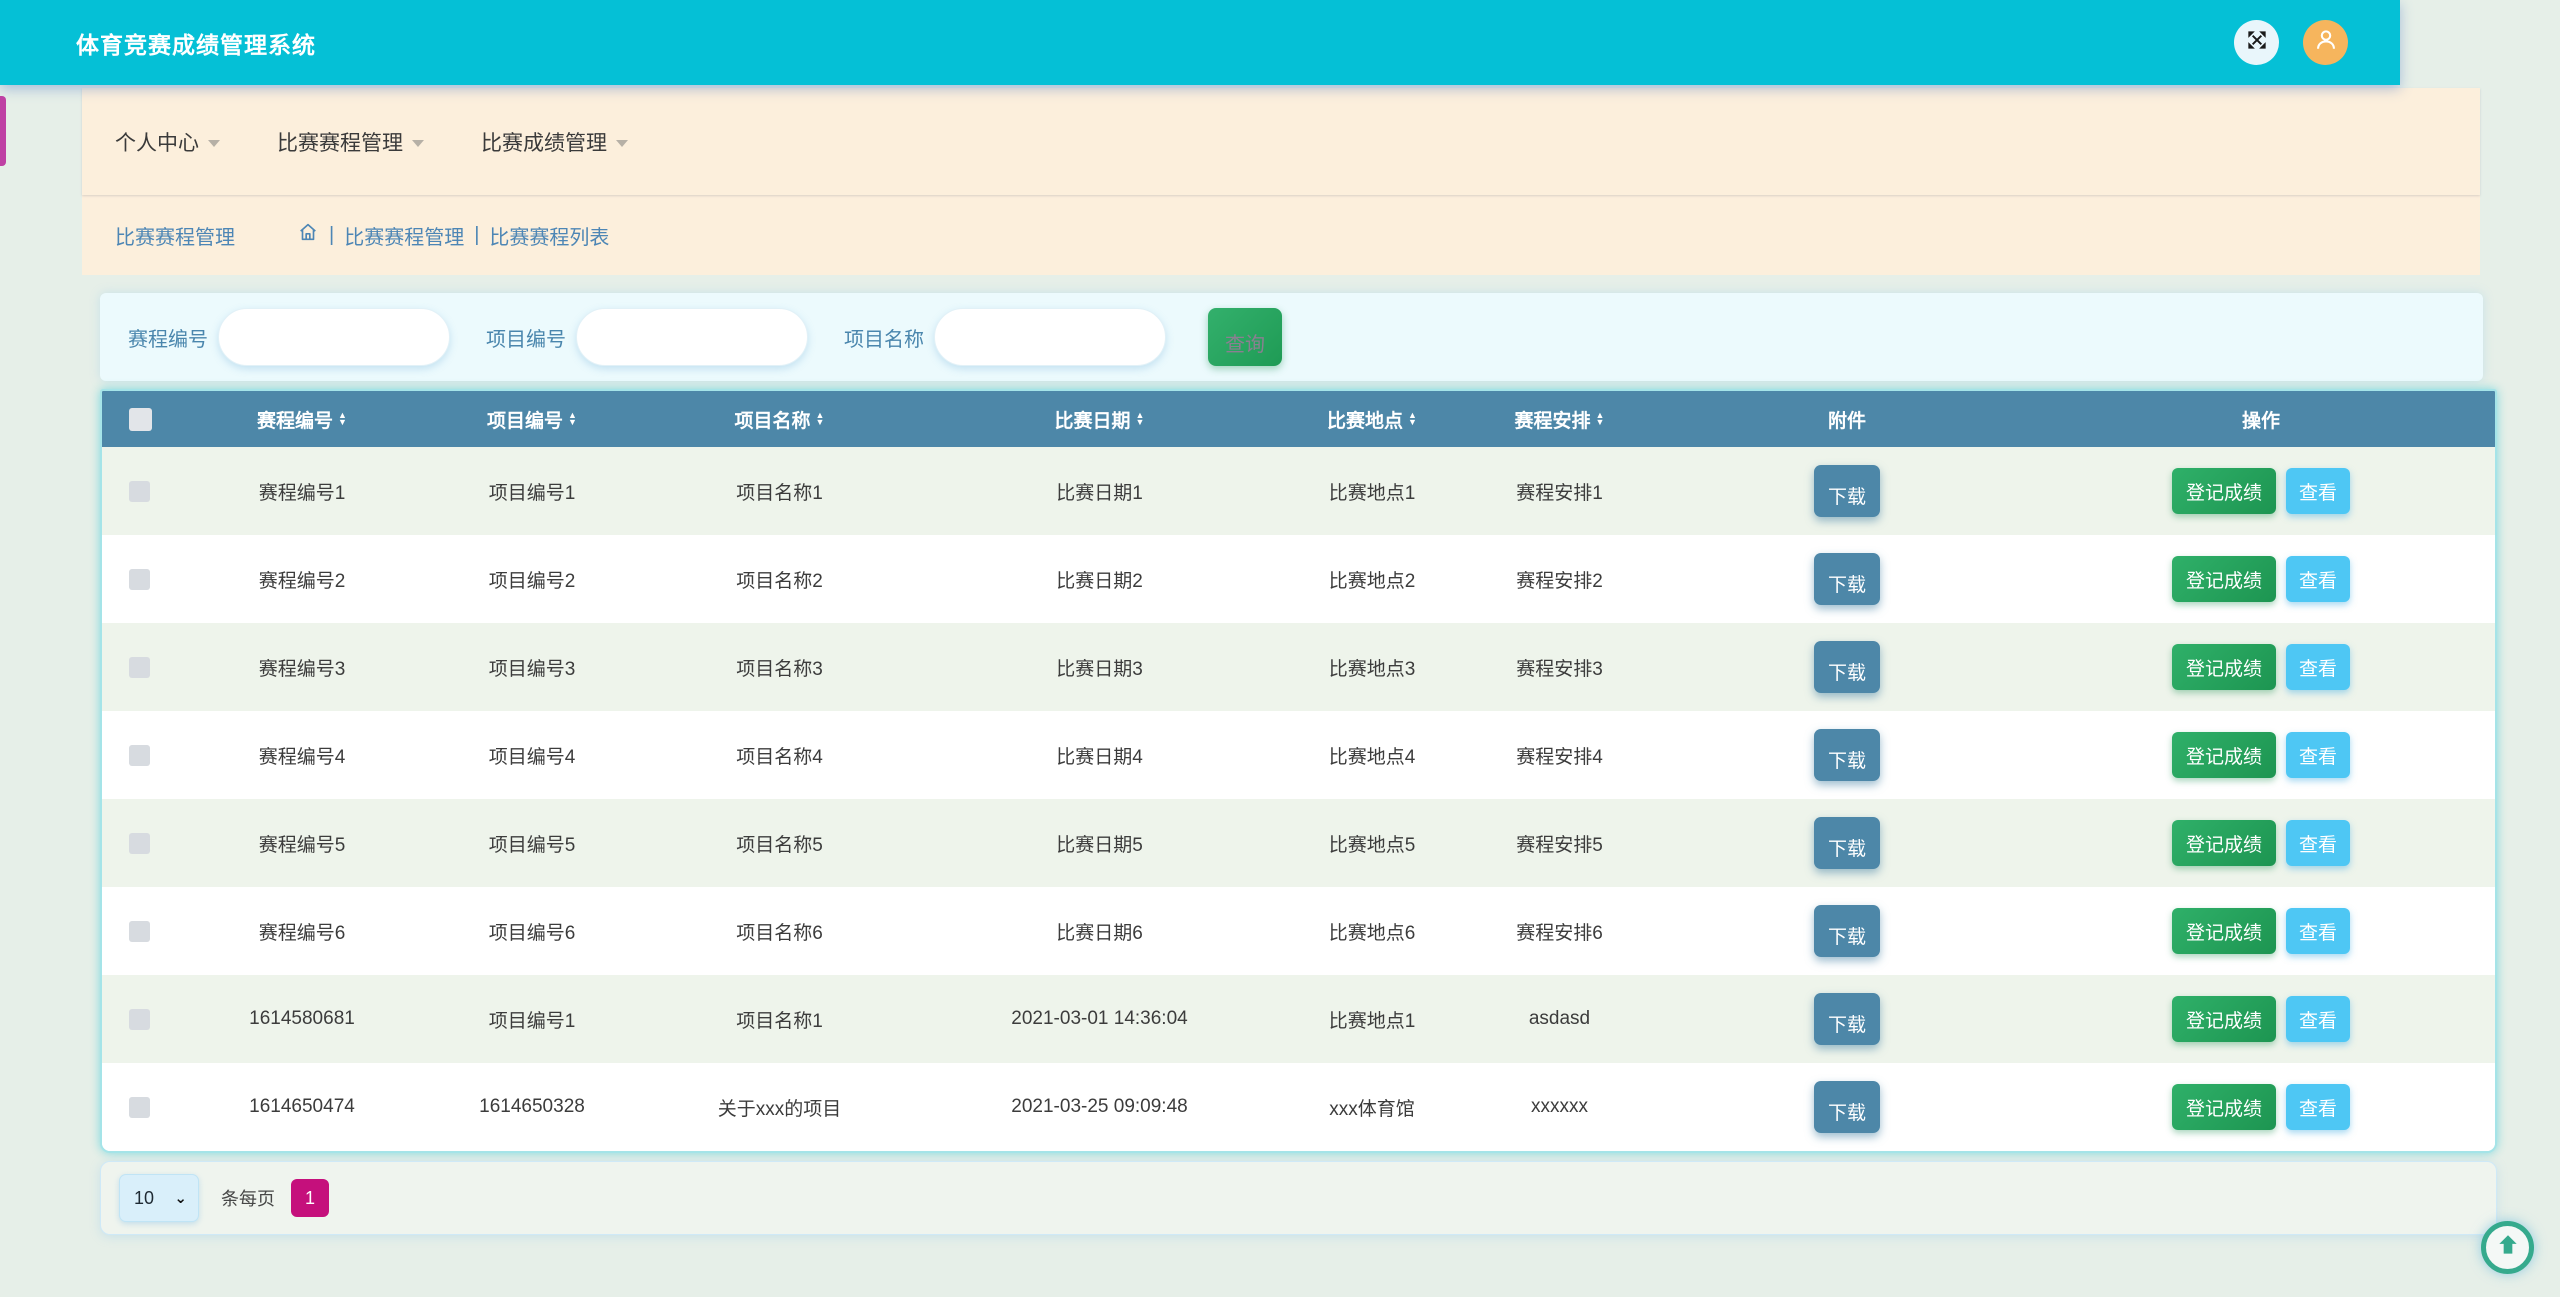 Image resolution: width=2560 pixels, height=1297 pixels. Describe the element at coordinates (779, 1109) in the screenshot. I see `cell-item-name: 关于xxx的项目` at that location.